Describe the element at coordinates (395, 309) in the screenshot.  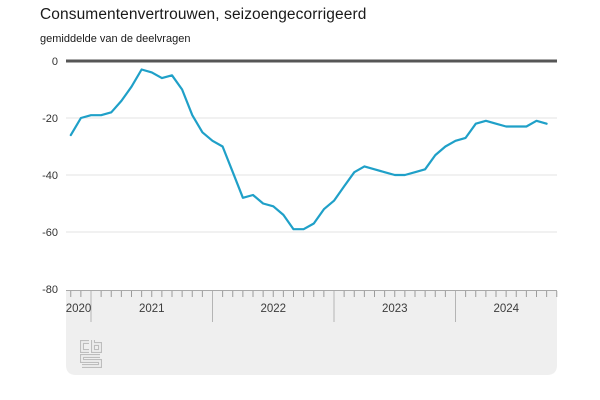
I see `x-axis-year-label: 2023` at that location.